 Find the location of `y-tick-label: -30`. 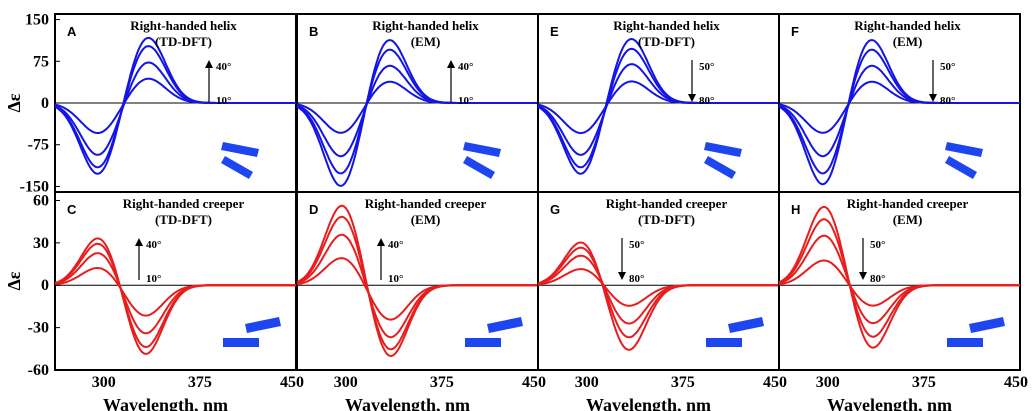

y-tick-label: -30 is located at coordinates (38, 328).